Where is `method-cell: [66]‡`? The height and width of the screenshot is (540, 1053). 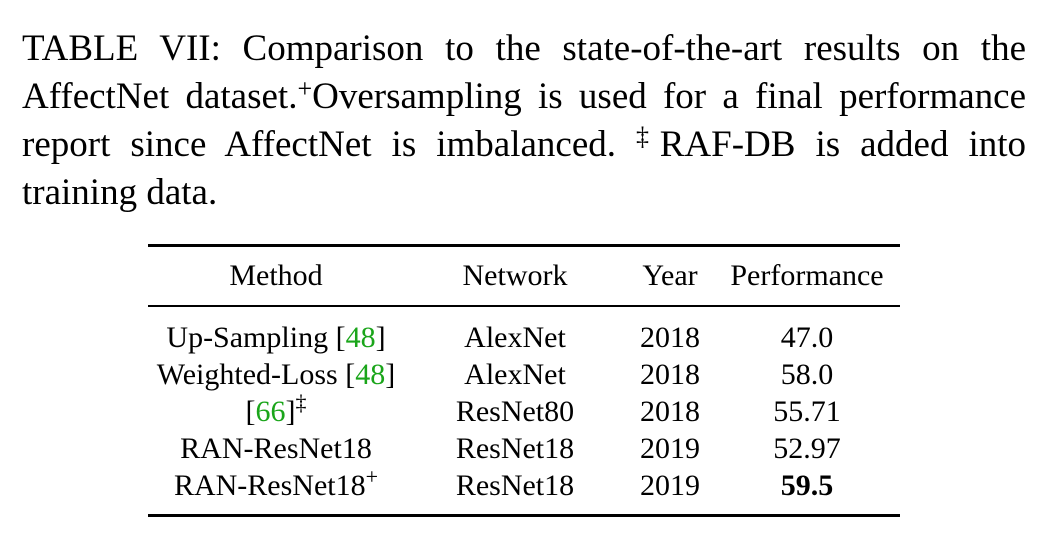
method-cell: [66]‡ is located at coordinates (276, 409).